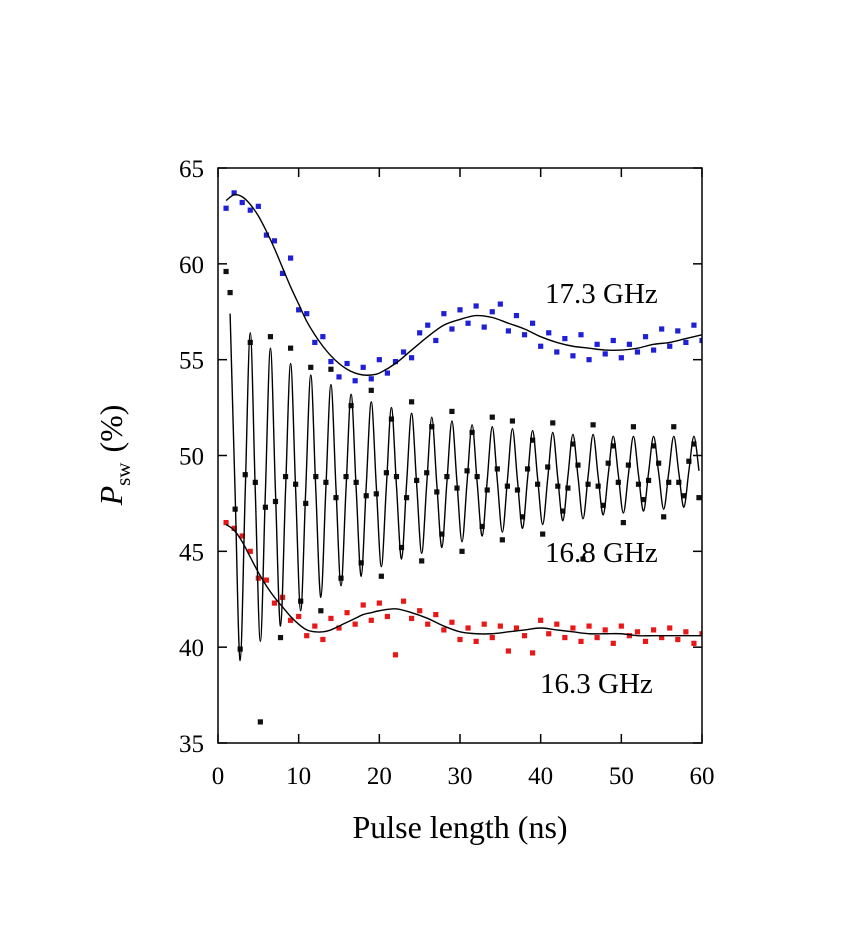 This screenshot has height=935, width=863. What do you see at coordinates (601, 553) in the screenshot?
I see `annotation: 16.8 GHz` at bounding box center [601, 553].